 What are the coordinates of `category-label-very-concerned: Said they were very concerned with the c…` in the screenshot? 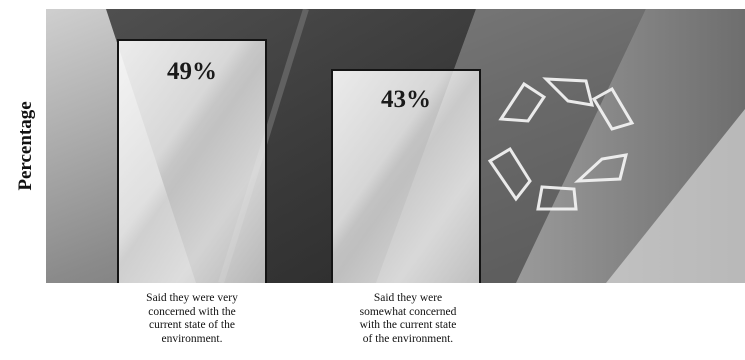 It's located at (192, 319).